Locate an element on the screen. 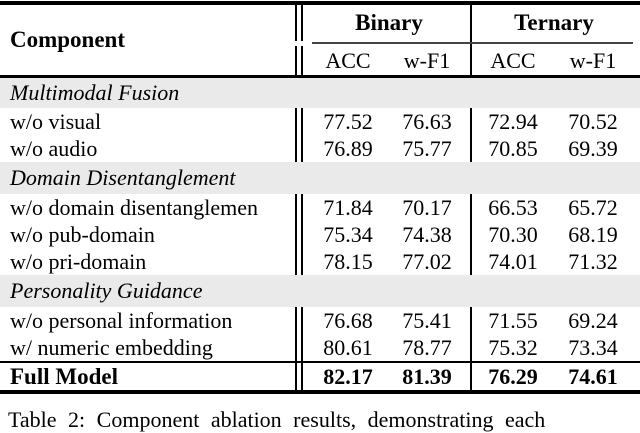 This screenshot has height=433, width=640. column-header-ternary-acc: ACC is located at coordinates (513, 60).